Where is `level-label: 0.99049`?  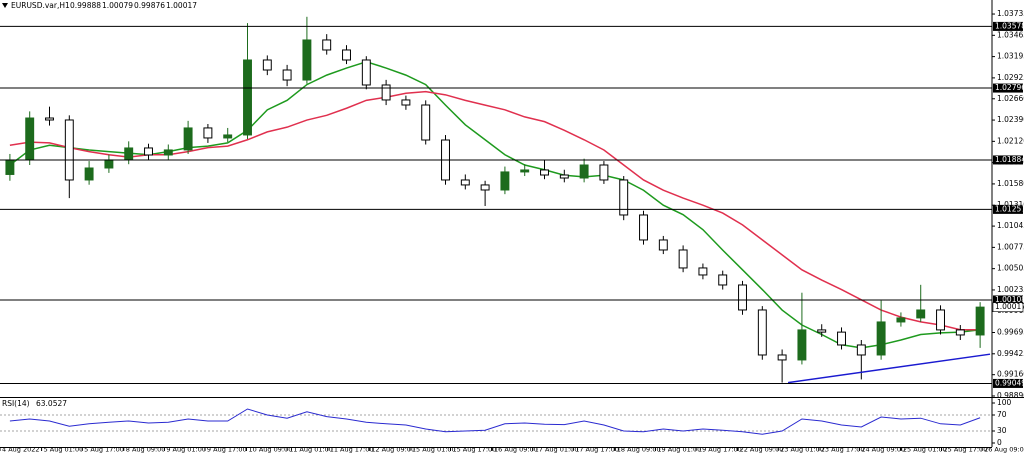
level-label: 0.99049 is located at coordinates (1009, 382).